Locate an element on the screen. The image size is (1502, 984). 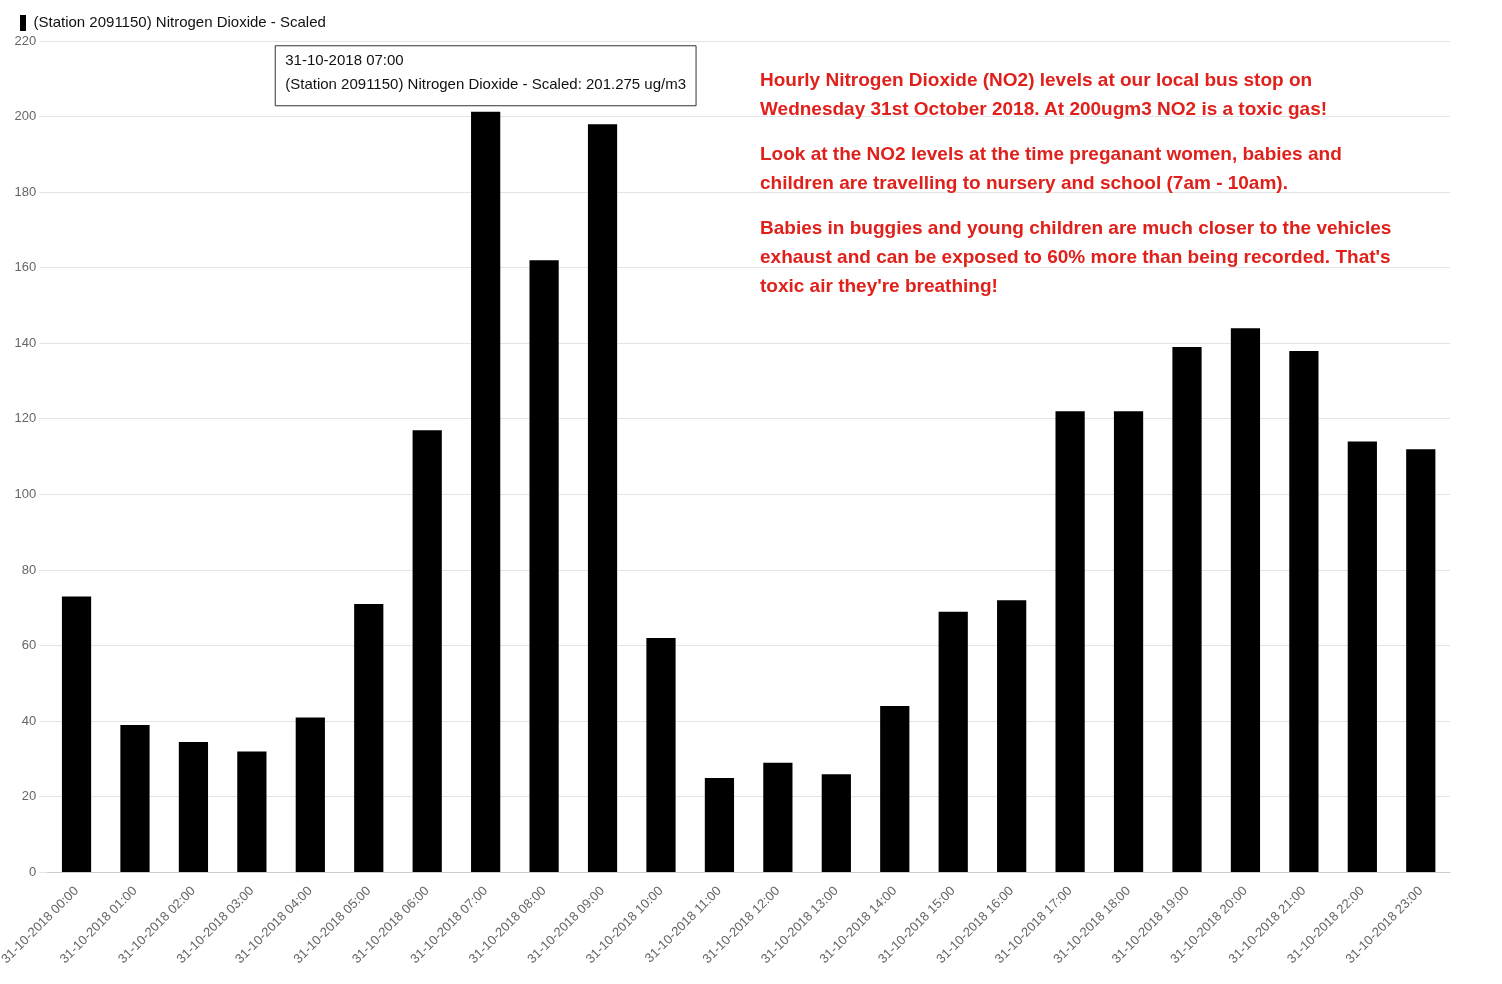
y-tick-label: 100 is located at coordinates (25, 494).